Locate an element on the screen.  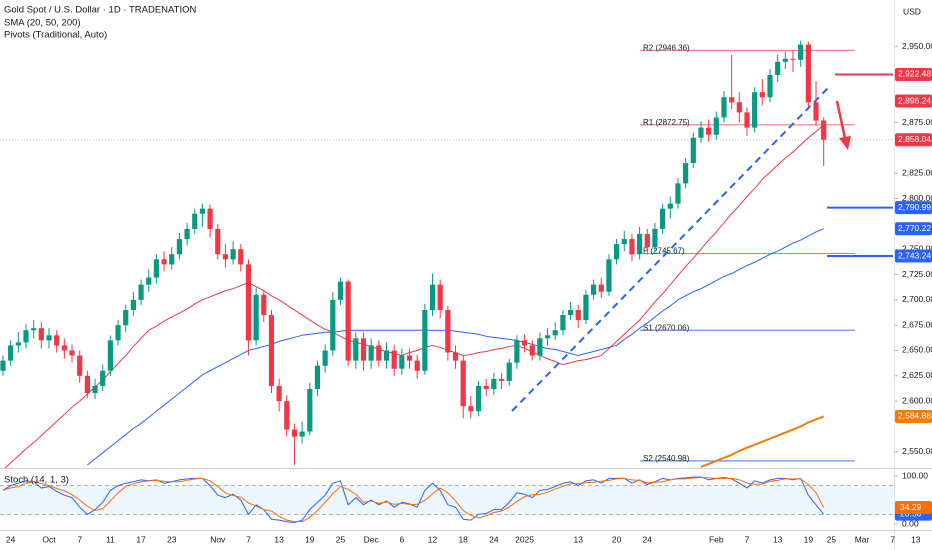
y-tick-label: 2,675.00 is located at coordinates (917, 324).